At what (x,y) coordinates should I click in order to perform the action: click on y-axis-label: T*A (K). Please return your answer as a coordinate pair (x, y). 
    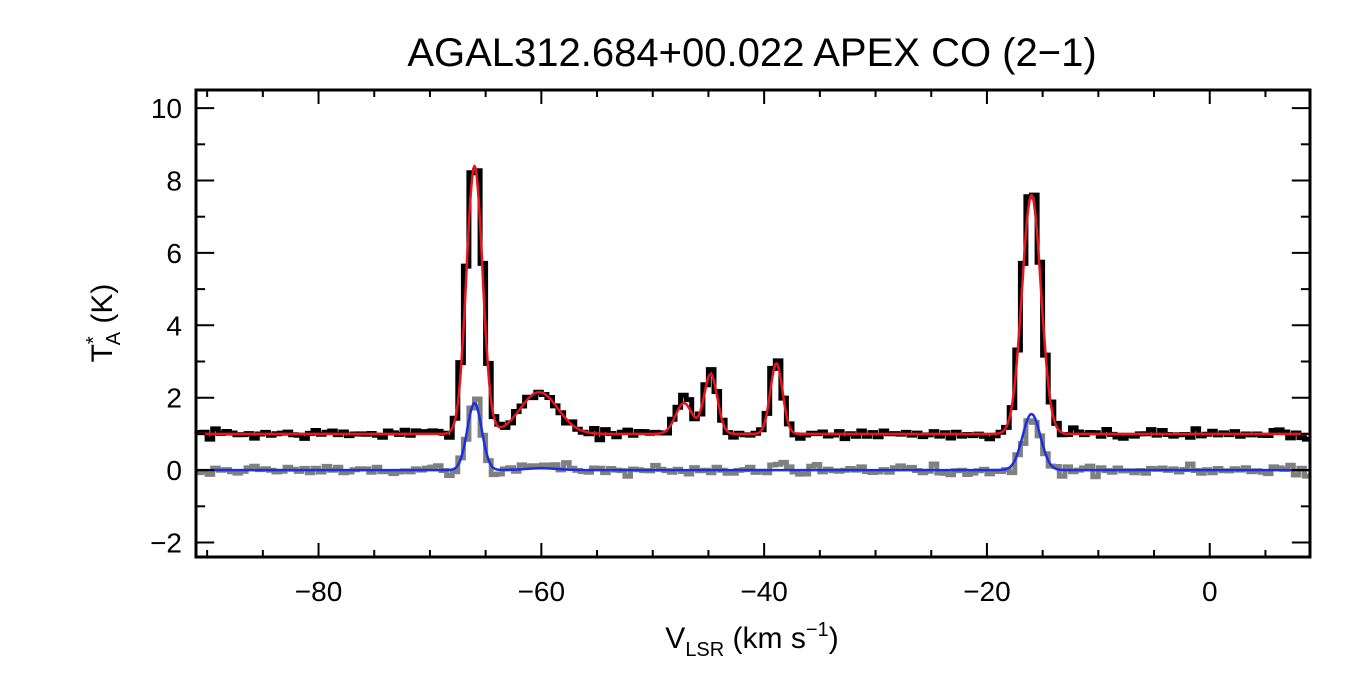
    Looking at the image, I should click on (104, 323).